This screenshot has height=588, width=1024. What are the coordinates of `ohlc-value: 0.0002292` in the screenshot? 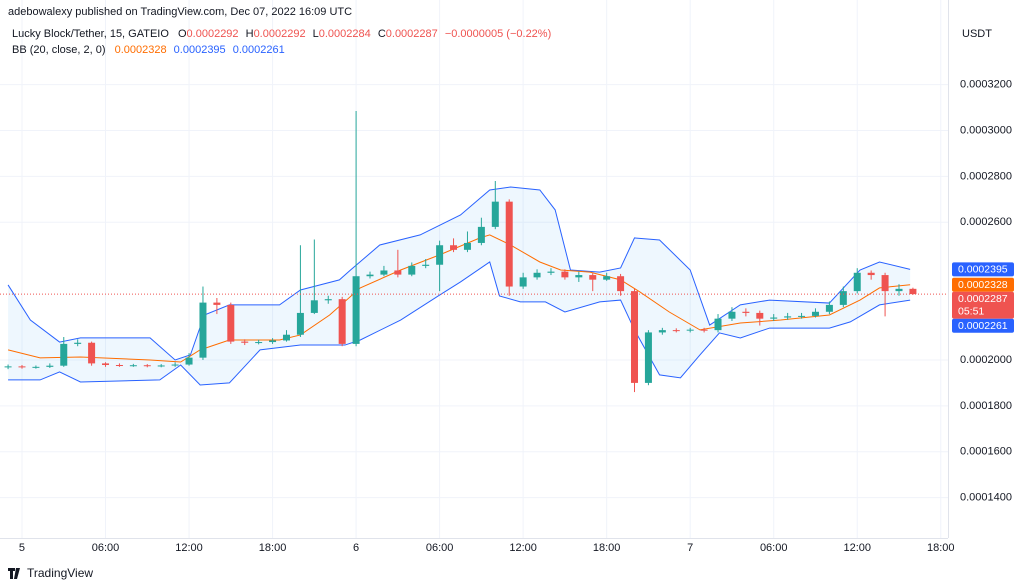 It's located at (280, 34).